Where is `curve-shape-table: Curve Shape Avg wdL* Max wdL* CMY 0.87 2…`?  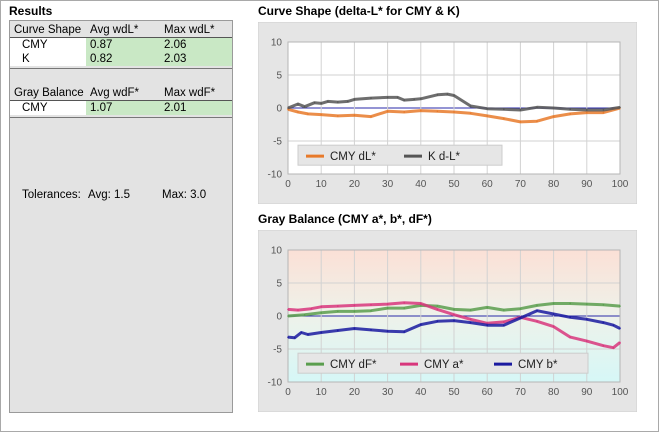
curve-shape-table: Curve Shape Avg wdL* Max wdL* CMY 0.87 2… is located at coordinates (121, 44).